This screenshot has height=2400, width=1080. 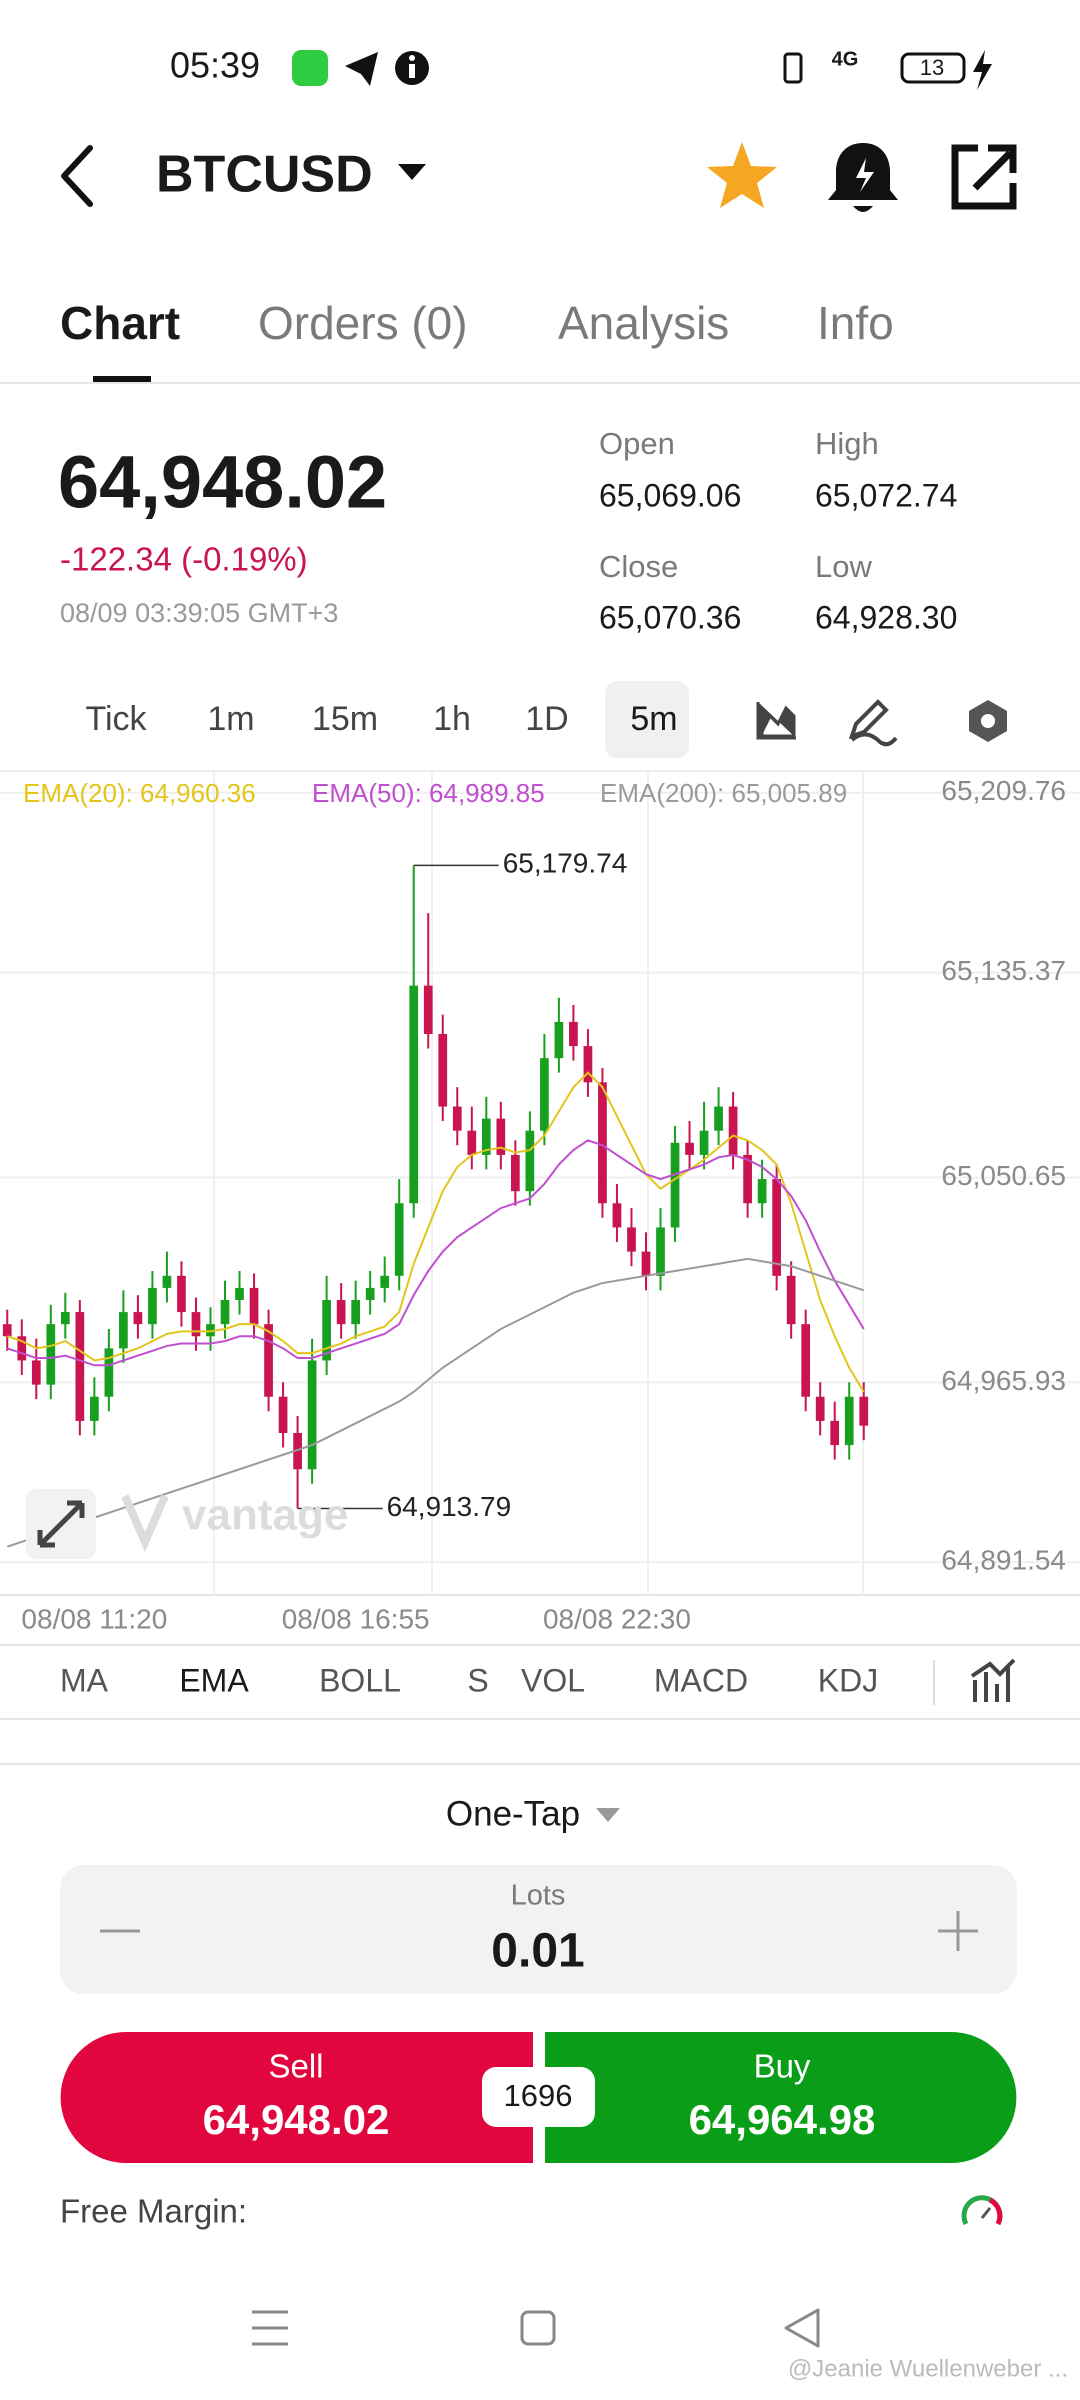 I want to click on favorite-star, so click(x=742, y=175).